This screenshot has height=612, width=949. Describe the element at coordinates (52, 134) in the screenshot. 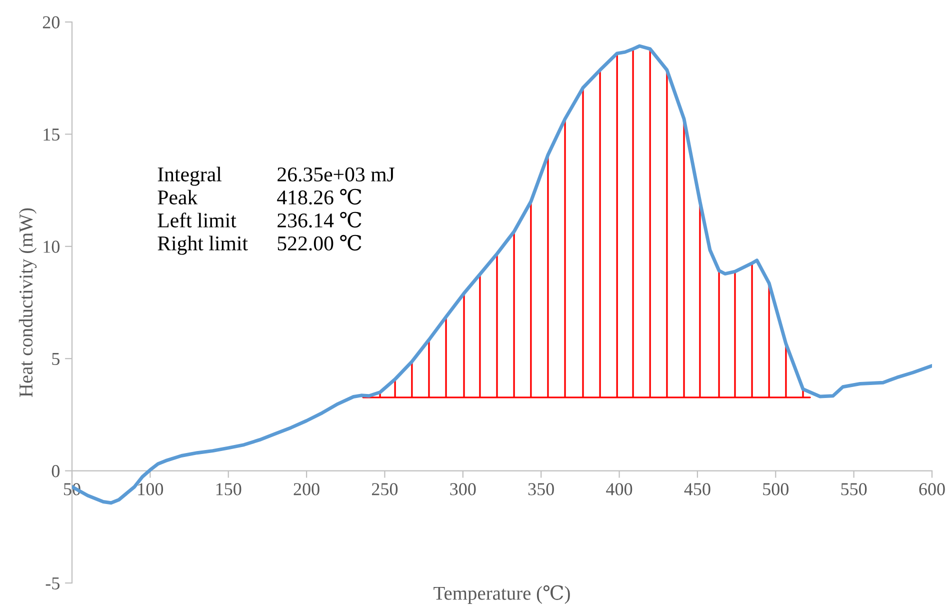

I see `y-tick-label: 15` at that location.